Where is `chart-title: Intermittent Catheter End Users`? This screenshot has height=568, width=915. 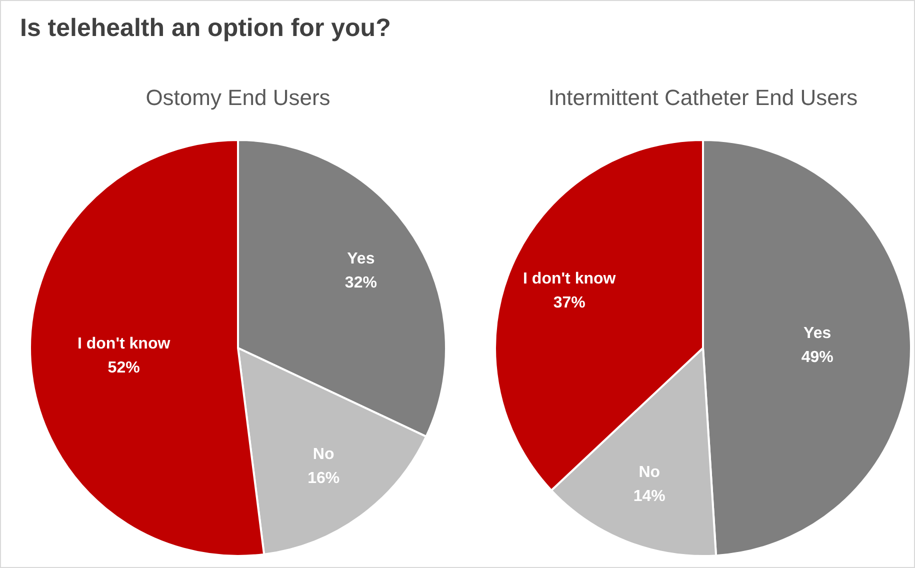
chart-title: Intermittent Catheter End Users is located at coordinates (703, 98).